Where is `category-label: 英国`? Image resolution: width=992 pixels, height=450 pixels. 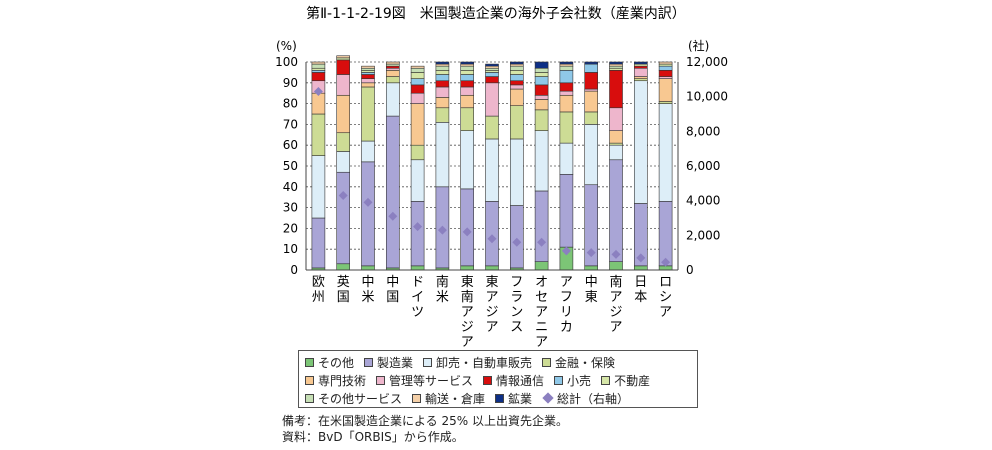
category-label: 英国 is located at coordinates (343, 290).